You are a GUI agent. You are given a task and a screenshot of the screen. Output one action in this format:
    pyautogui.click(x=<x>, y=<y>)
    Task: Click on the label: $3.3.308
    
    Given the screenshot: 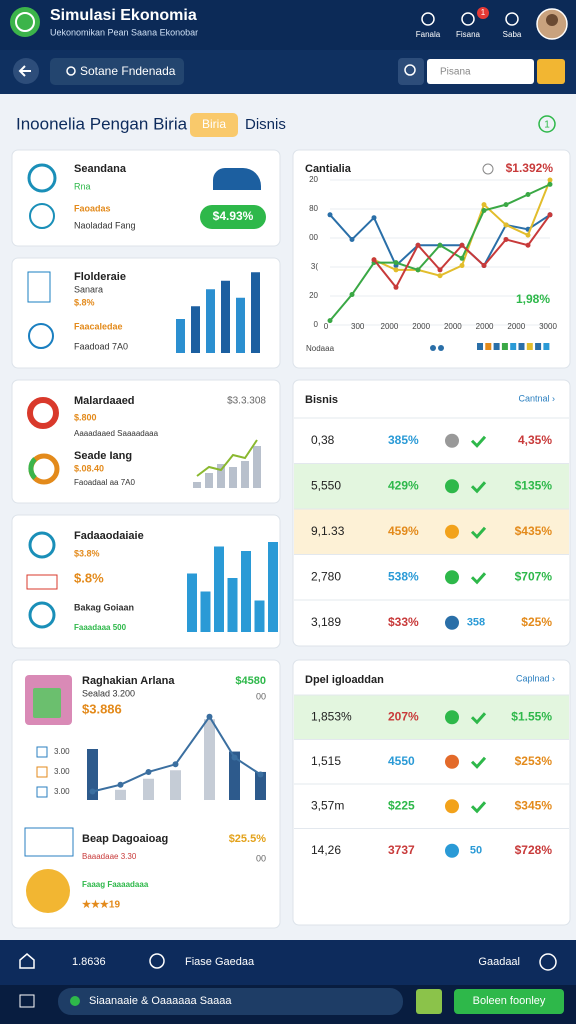 What is the action you would take?
    pyautogui.click(x=246, y=401)
    